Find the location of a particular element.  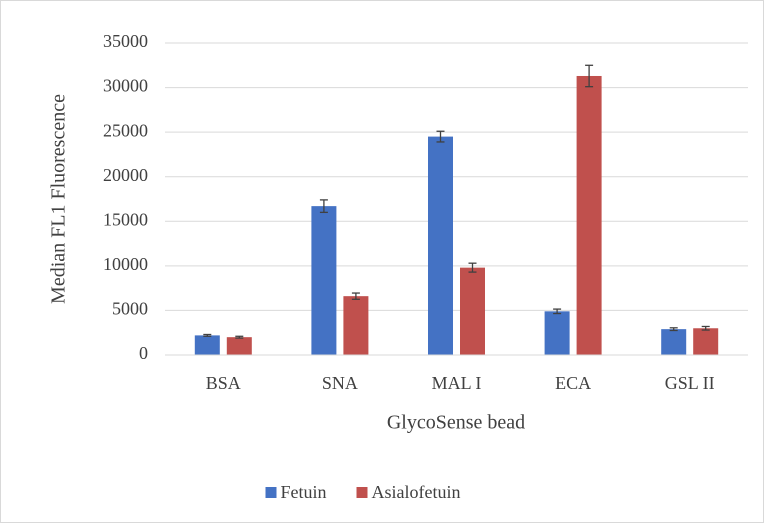

y-tick-label: 25000 is located at coordinates (125, 130).